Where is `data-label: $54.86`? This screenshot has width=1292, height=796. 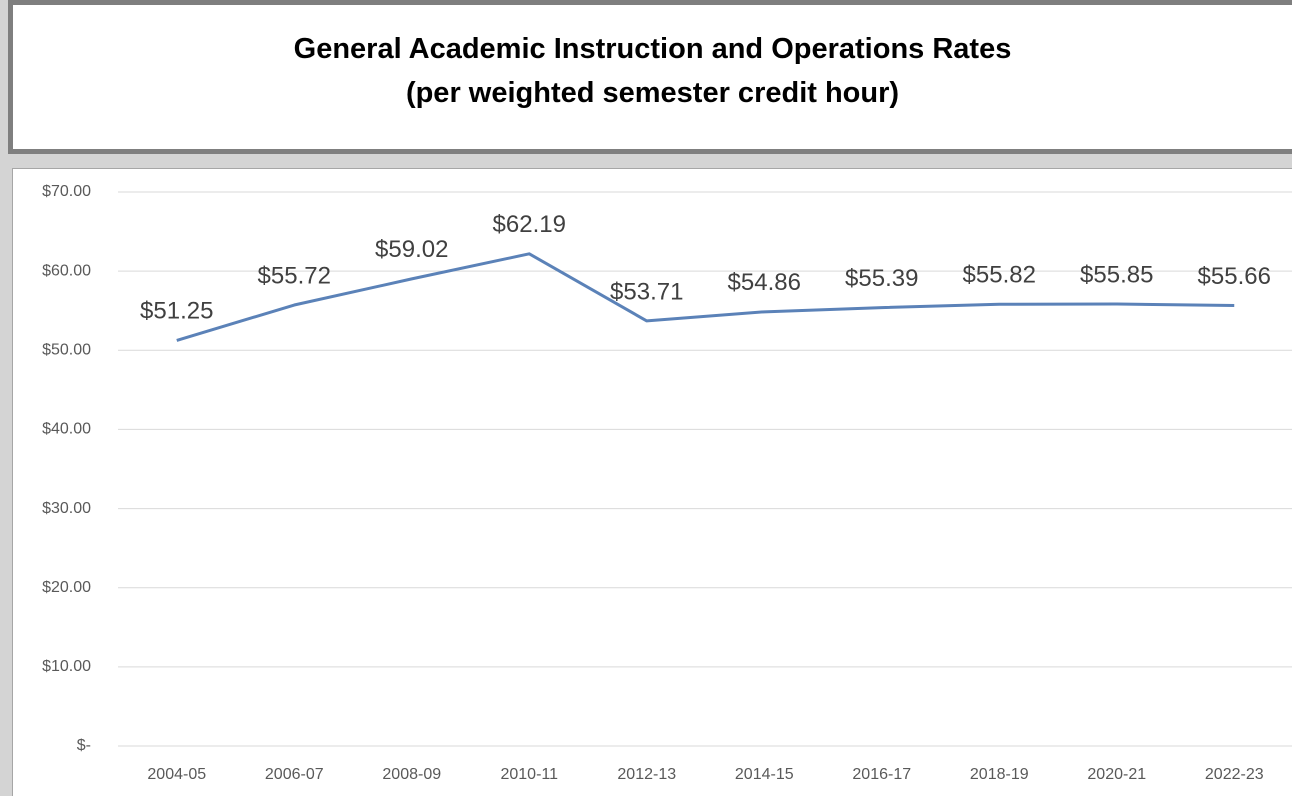
data-label: $54.86 is located at coordinates (764, 282).